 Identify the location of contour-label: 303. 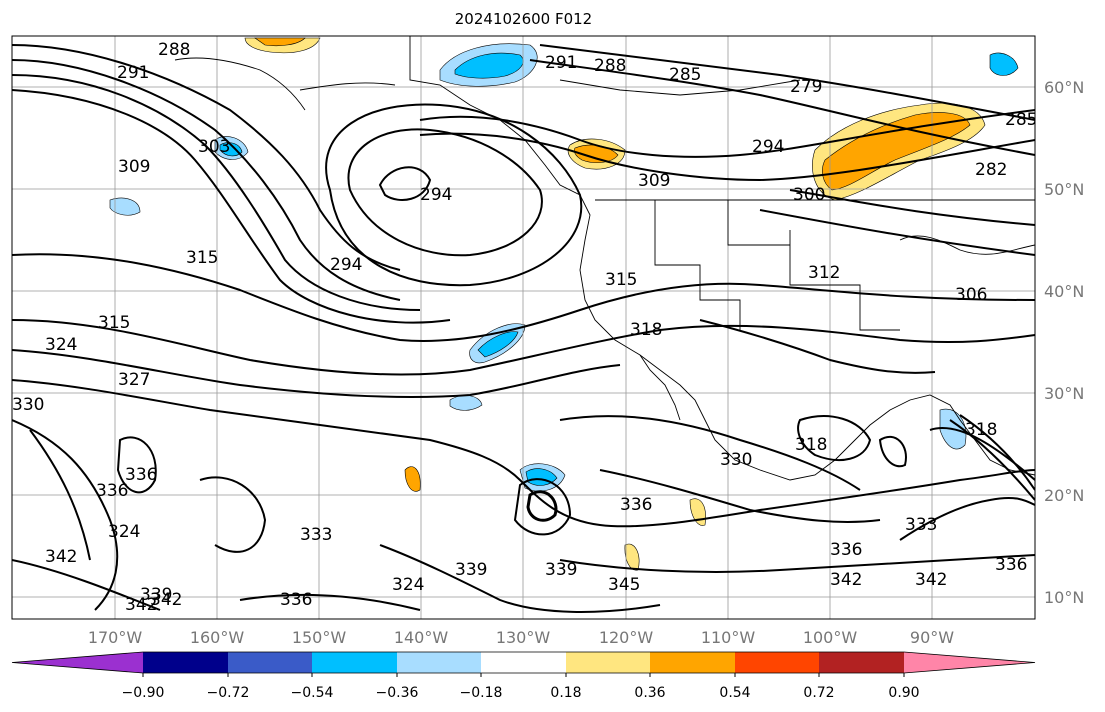
(214, 147).